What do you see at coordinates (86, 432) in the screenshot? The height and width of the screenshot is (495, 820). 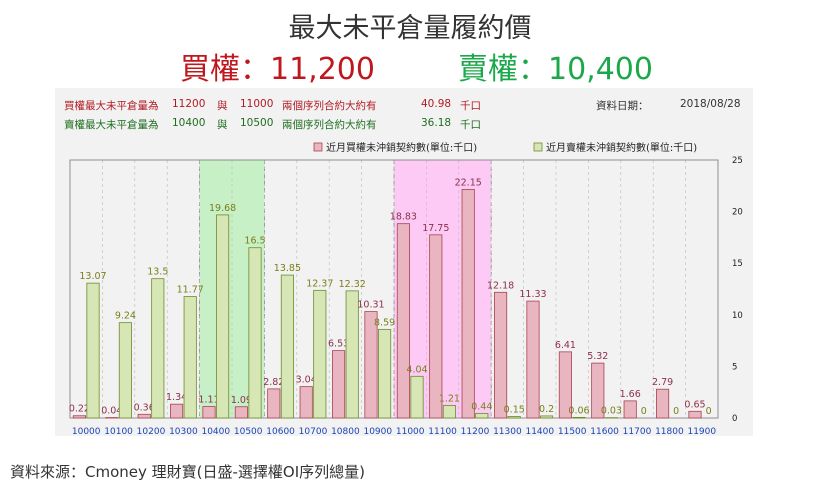 I see `x-tick-label: 10000` at bounding box center [86, 432].